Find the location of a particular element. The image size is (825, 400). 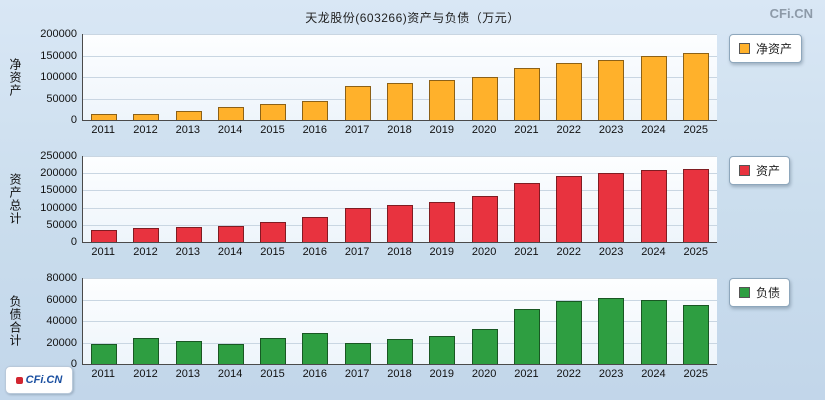

y-axis-title-text: 资产总计 is located at coordinates (15, 199).